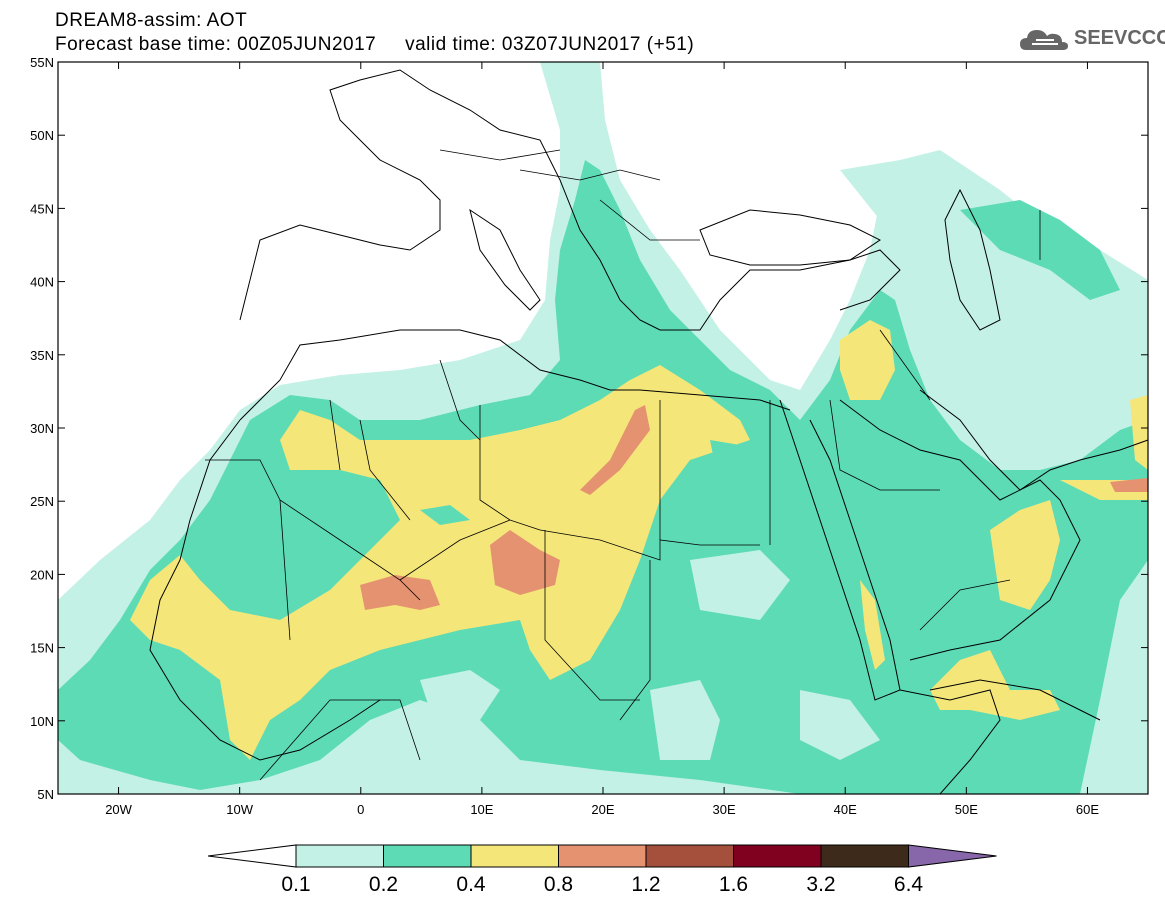 Image resolution: width=1165 pixels, height=905 pixels. Describe the element at coordinates (42, 355) in the screenshot. I see `lat-tick-label: 35N` at that location.